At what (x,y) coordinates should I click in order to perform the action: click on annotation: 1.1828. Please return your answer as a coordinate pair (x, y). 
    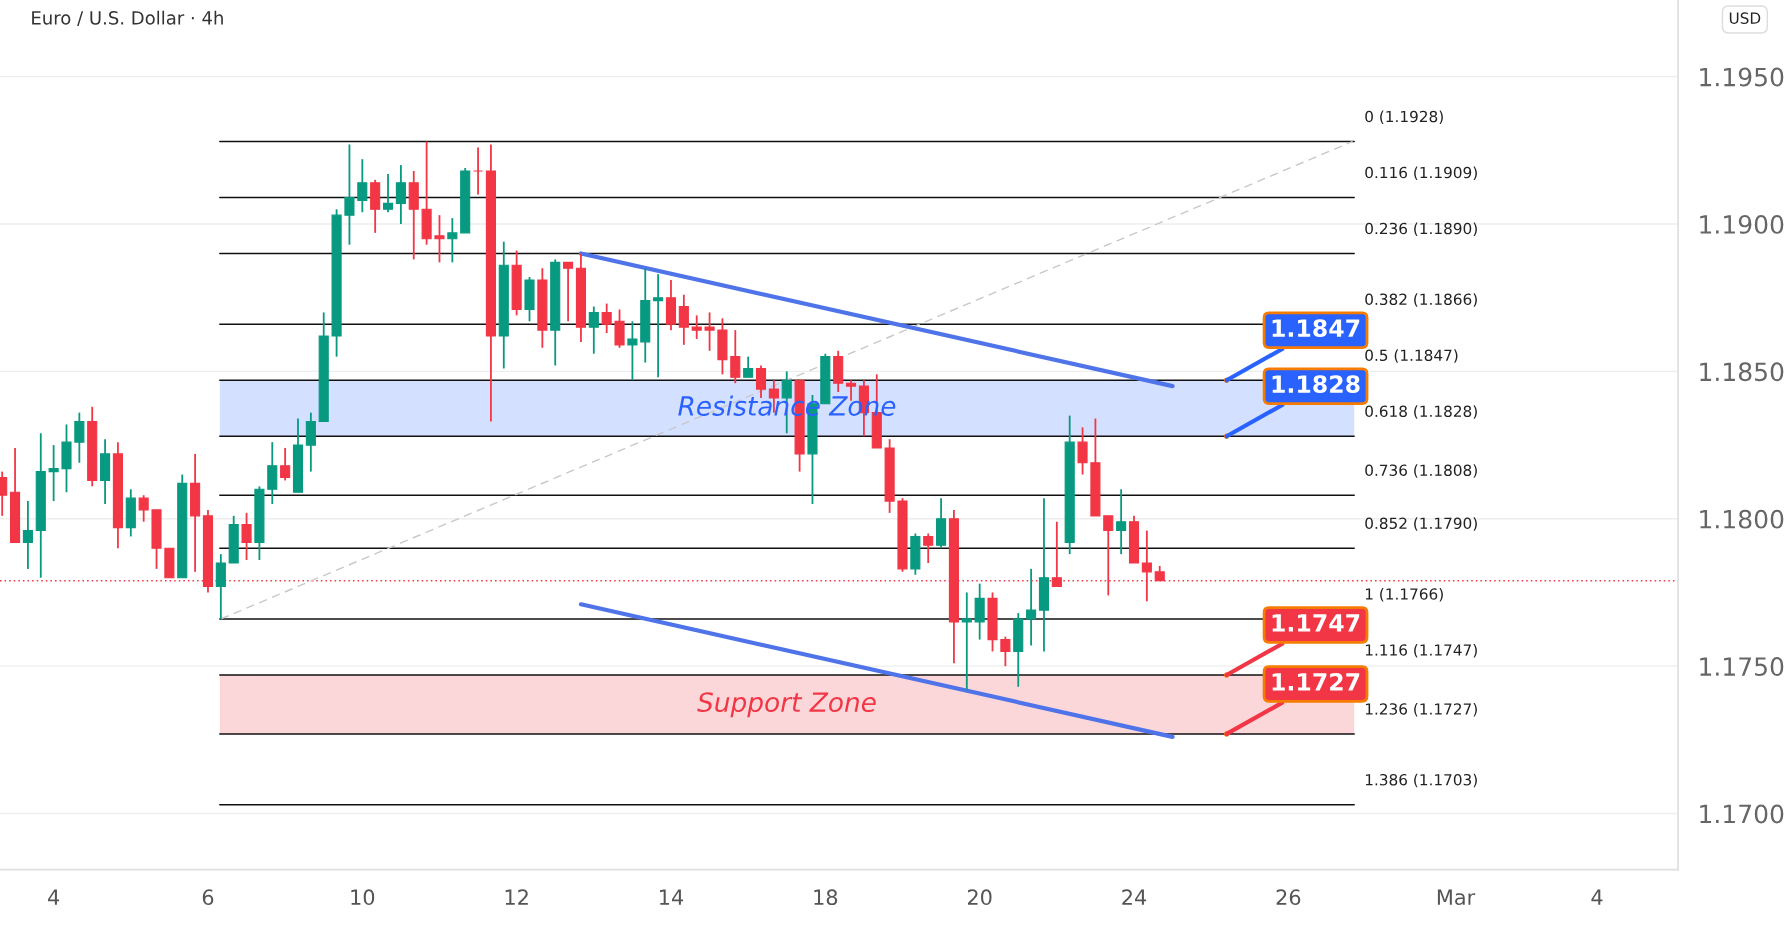
    Looking at the image, I should click on (1316, 384).